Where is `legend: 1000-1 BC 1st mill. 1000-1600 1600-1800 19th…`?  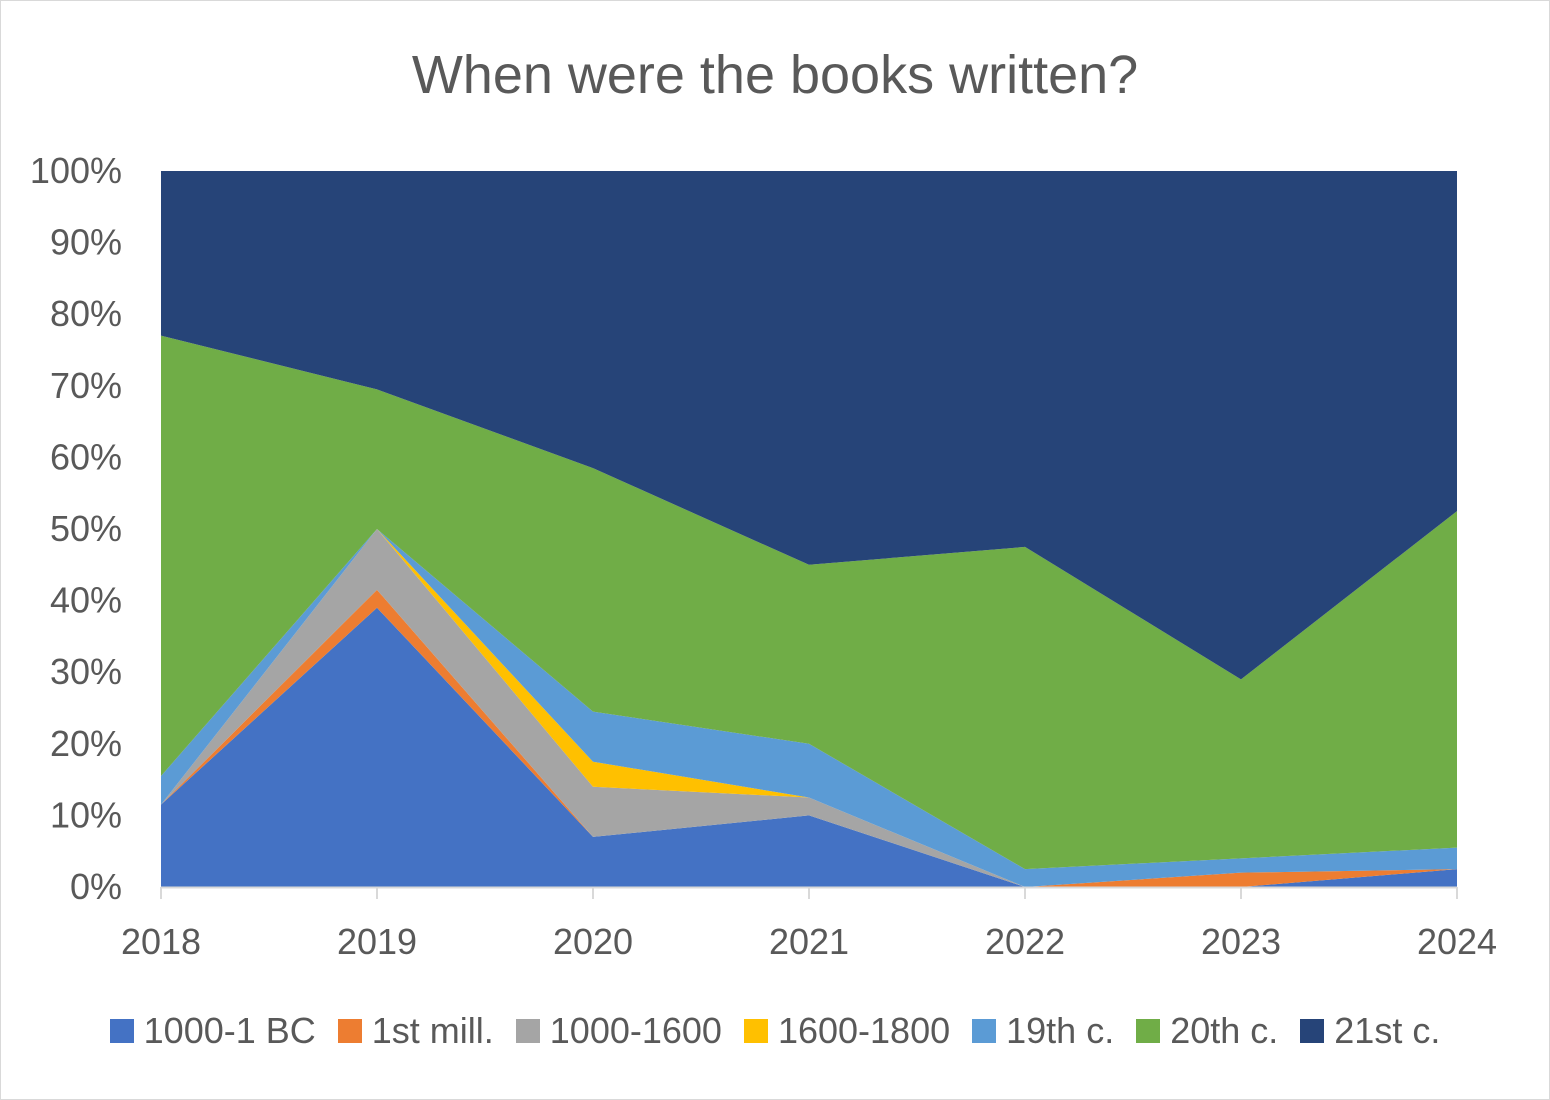
legend: 1000-1 BC 1st mill. 1000-1600 1600-1800 19th… is located at coordinates (775, 1031).